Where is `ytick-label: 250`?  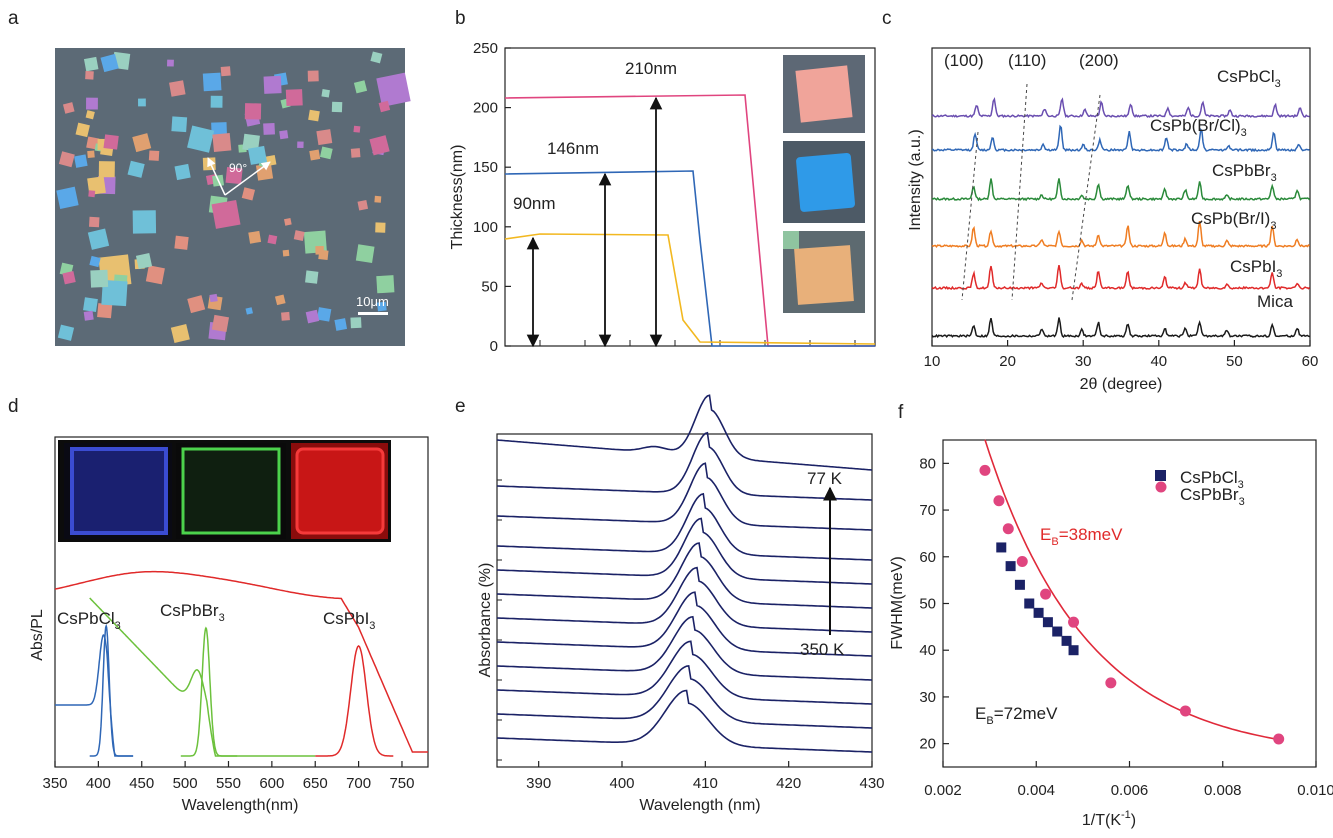 ytick-label: 250 is located at coordinates (485, 48).